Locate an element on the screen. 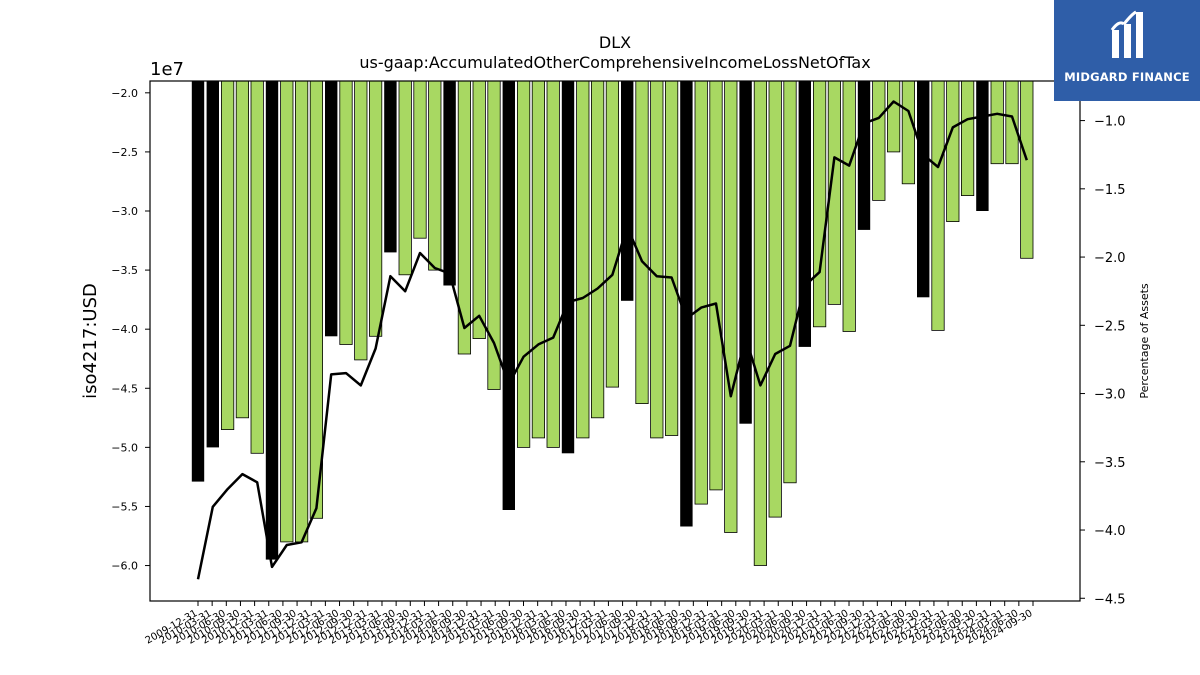 The width and height of the screenshot is (1200, 675). y2-axis-label: Percentage of Assets is located at coordinates (1144, 341).